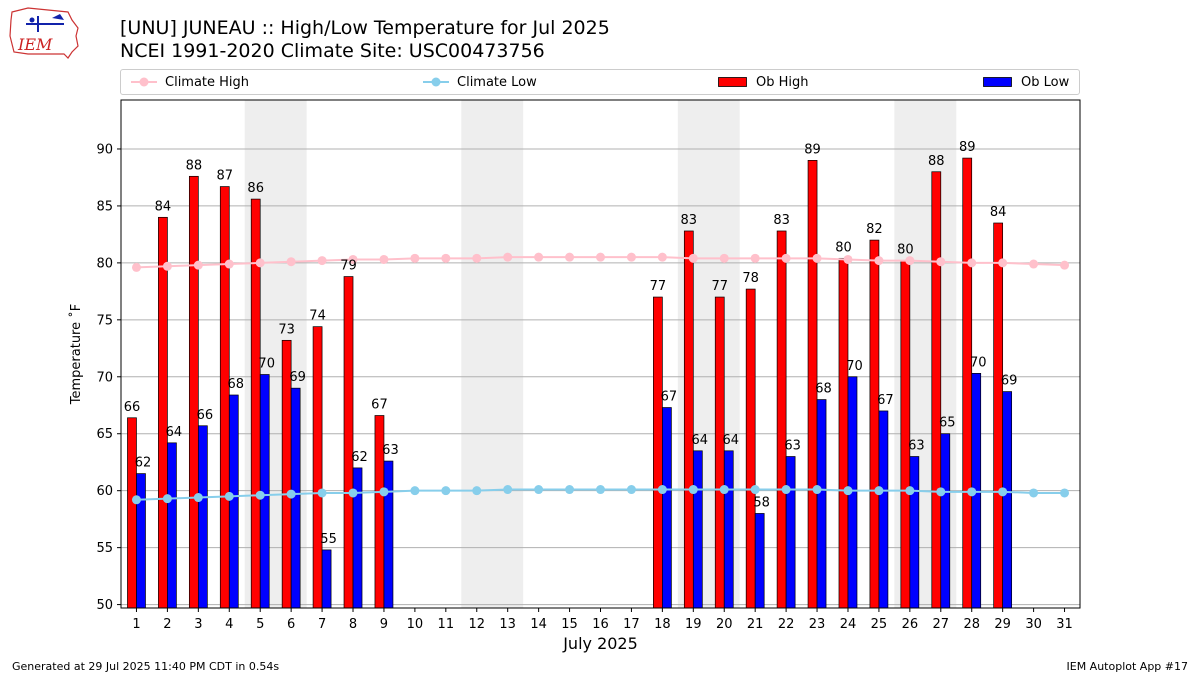 The height and width of the screenshot is (675, 1200). Describe the element at coordinates (689, 220) in the screenshot. I see `ob-high-data-label: 83` at that location.